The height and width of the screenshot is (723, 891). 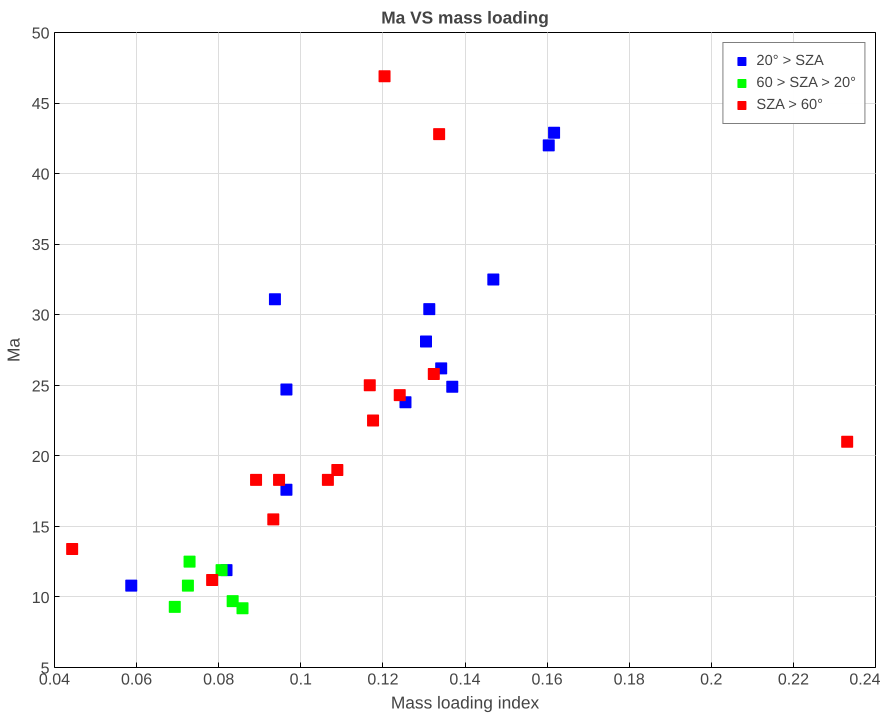 What do you see at coordinates (806, 83) in the screenshot?
I see `legend-label: 60 > SZA > 20°` at bounding box center [806, 83].